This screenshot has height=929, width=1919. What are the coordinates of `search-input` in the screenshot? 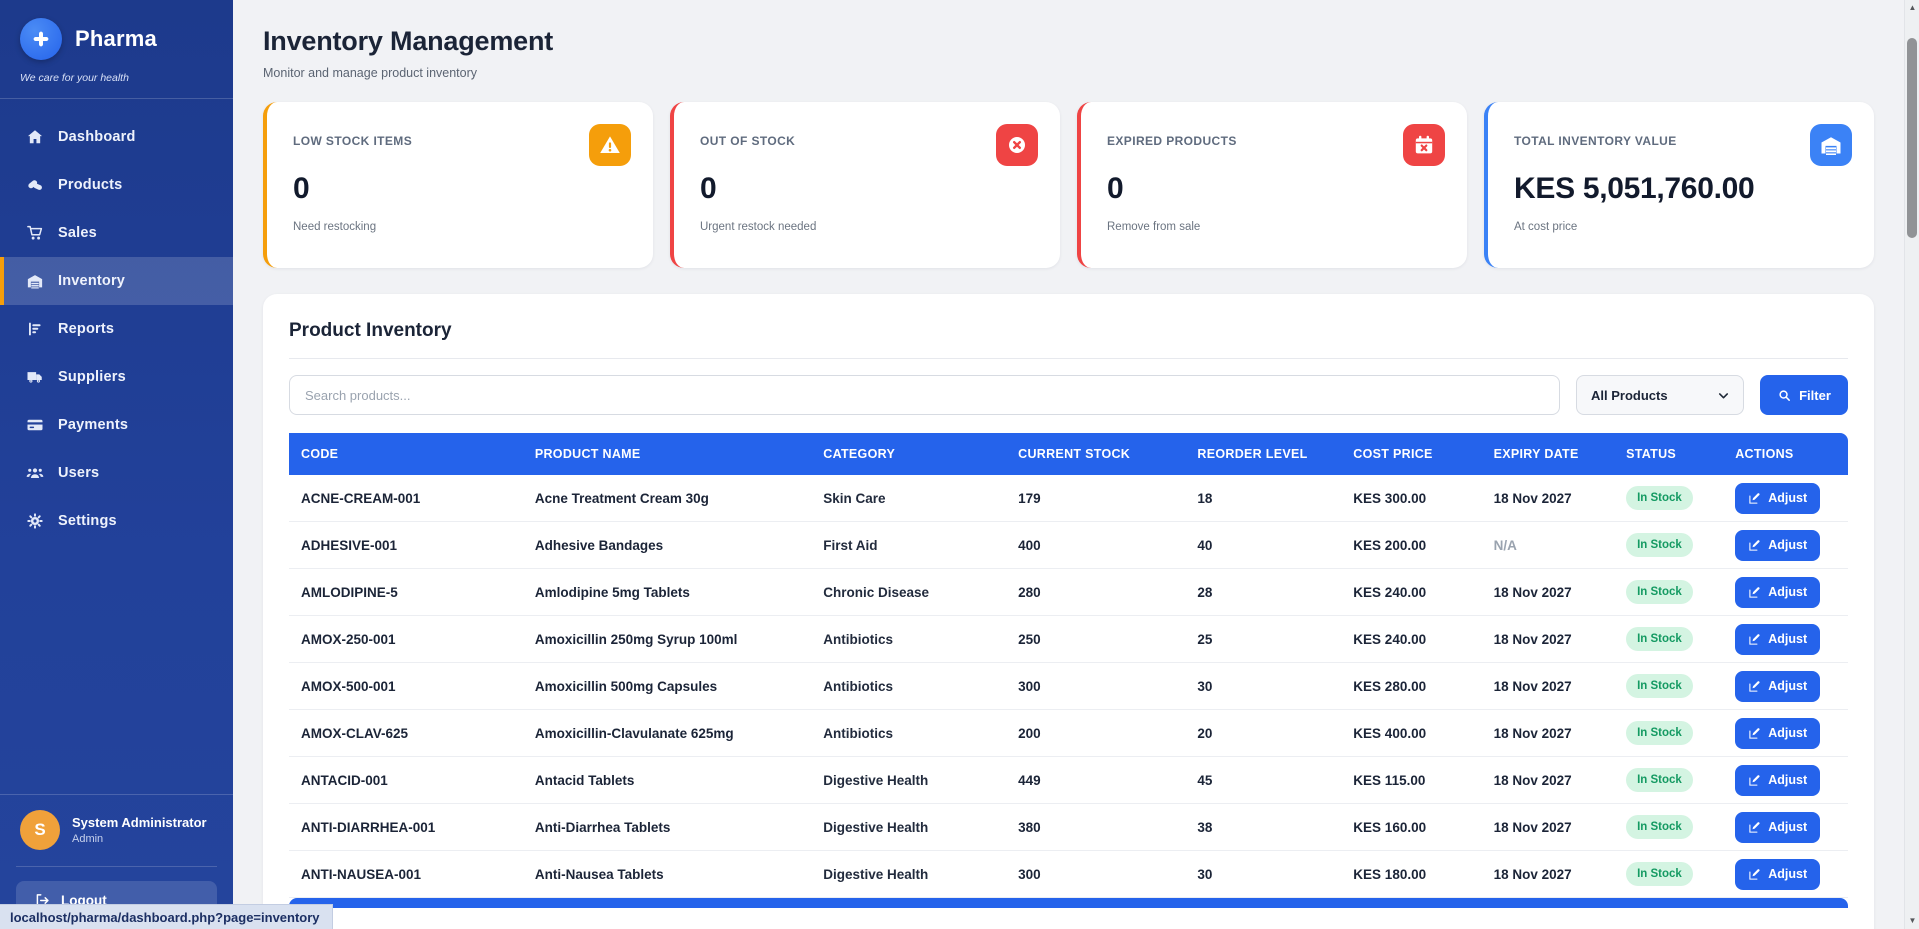 It's located at (924, 395).